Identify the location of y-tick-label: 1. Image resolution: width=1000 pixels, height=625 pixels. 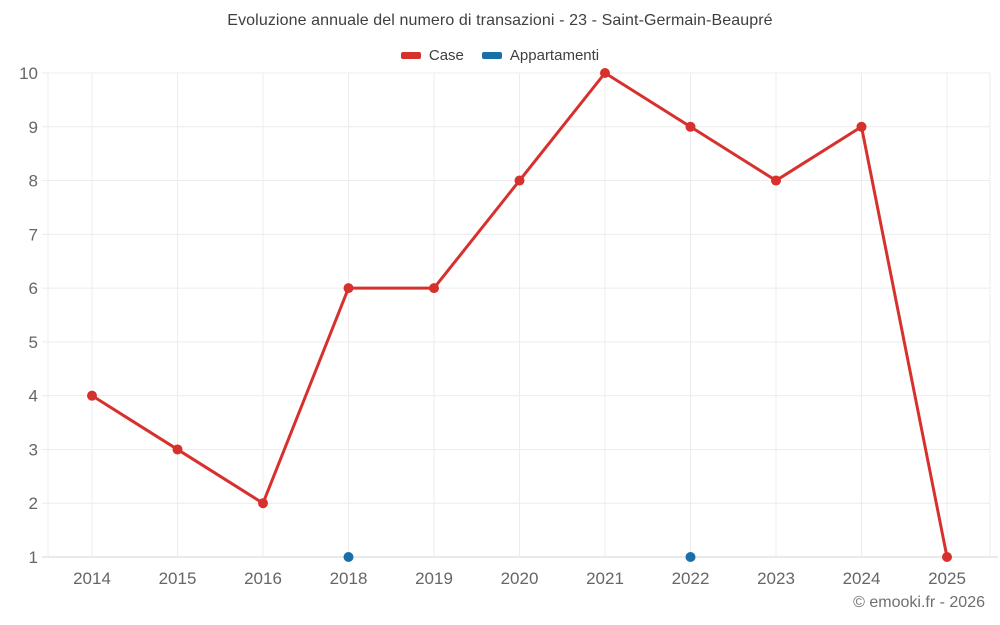
(33, 557).